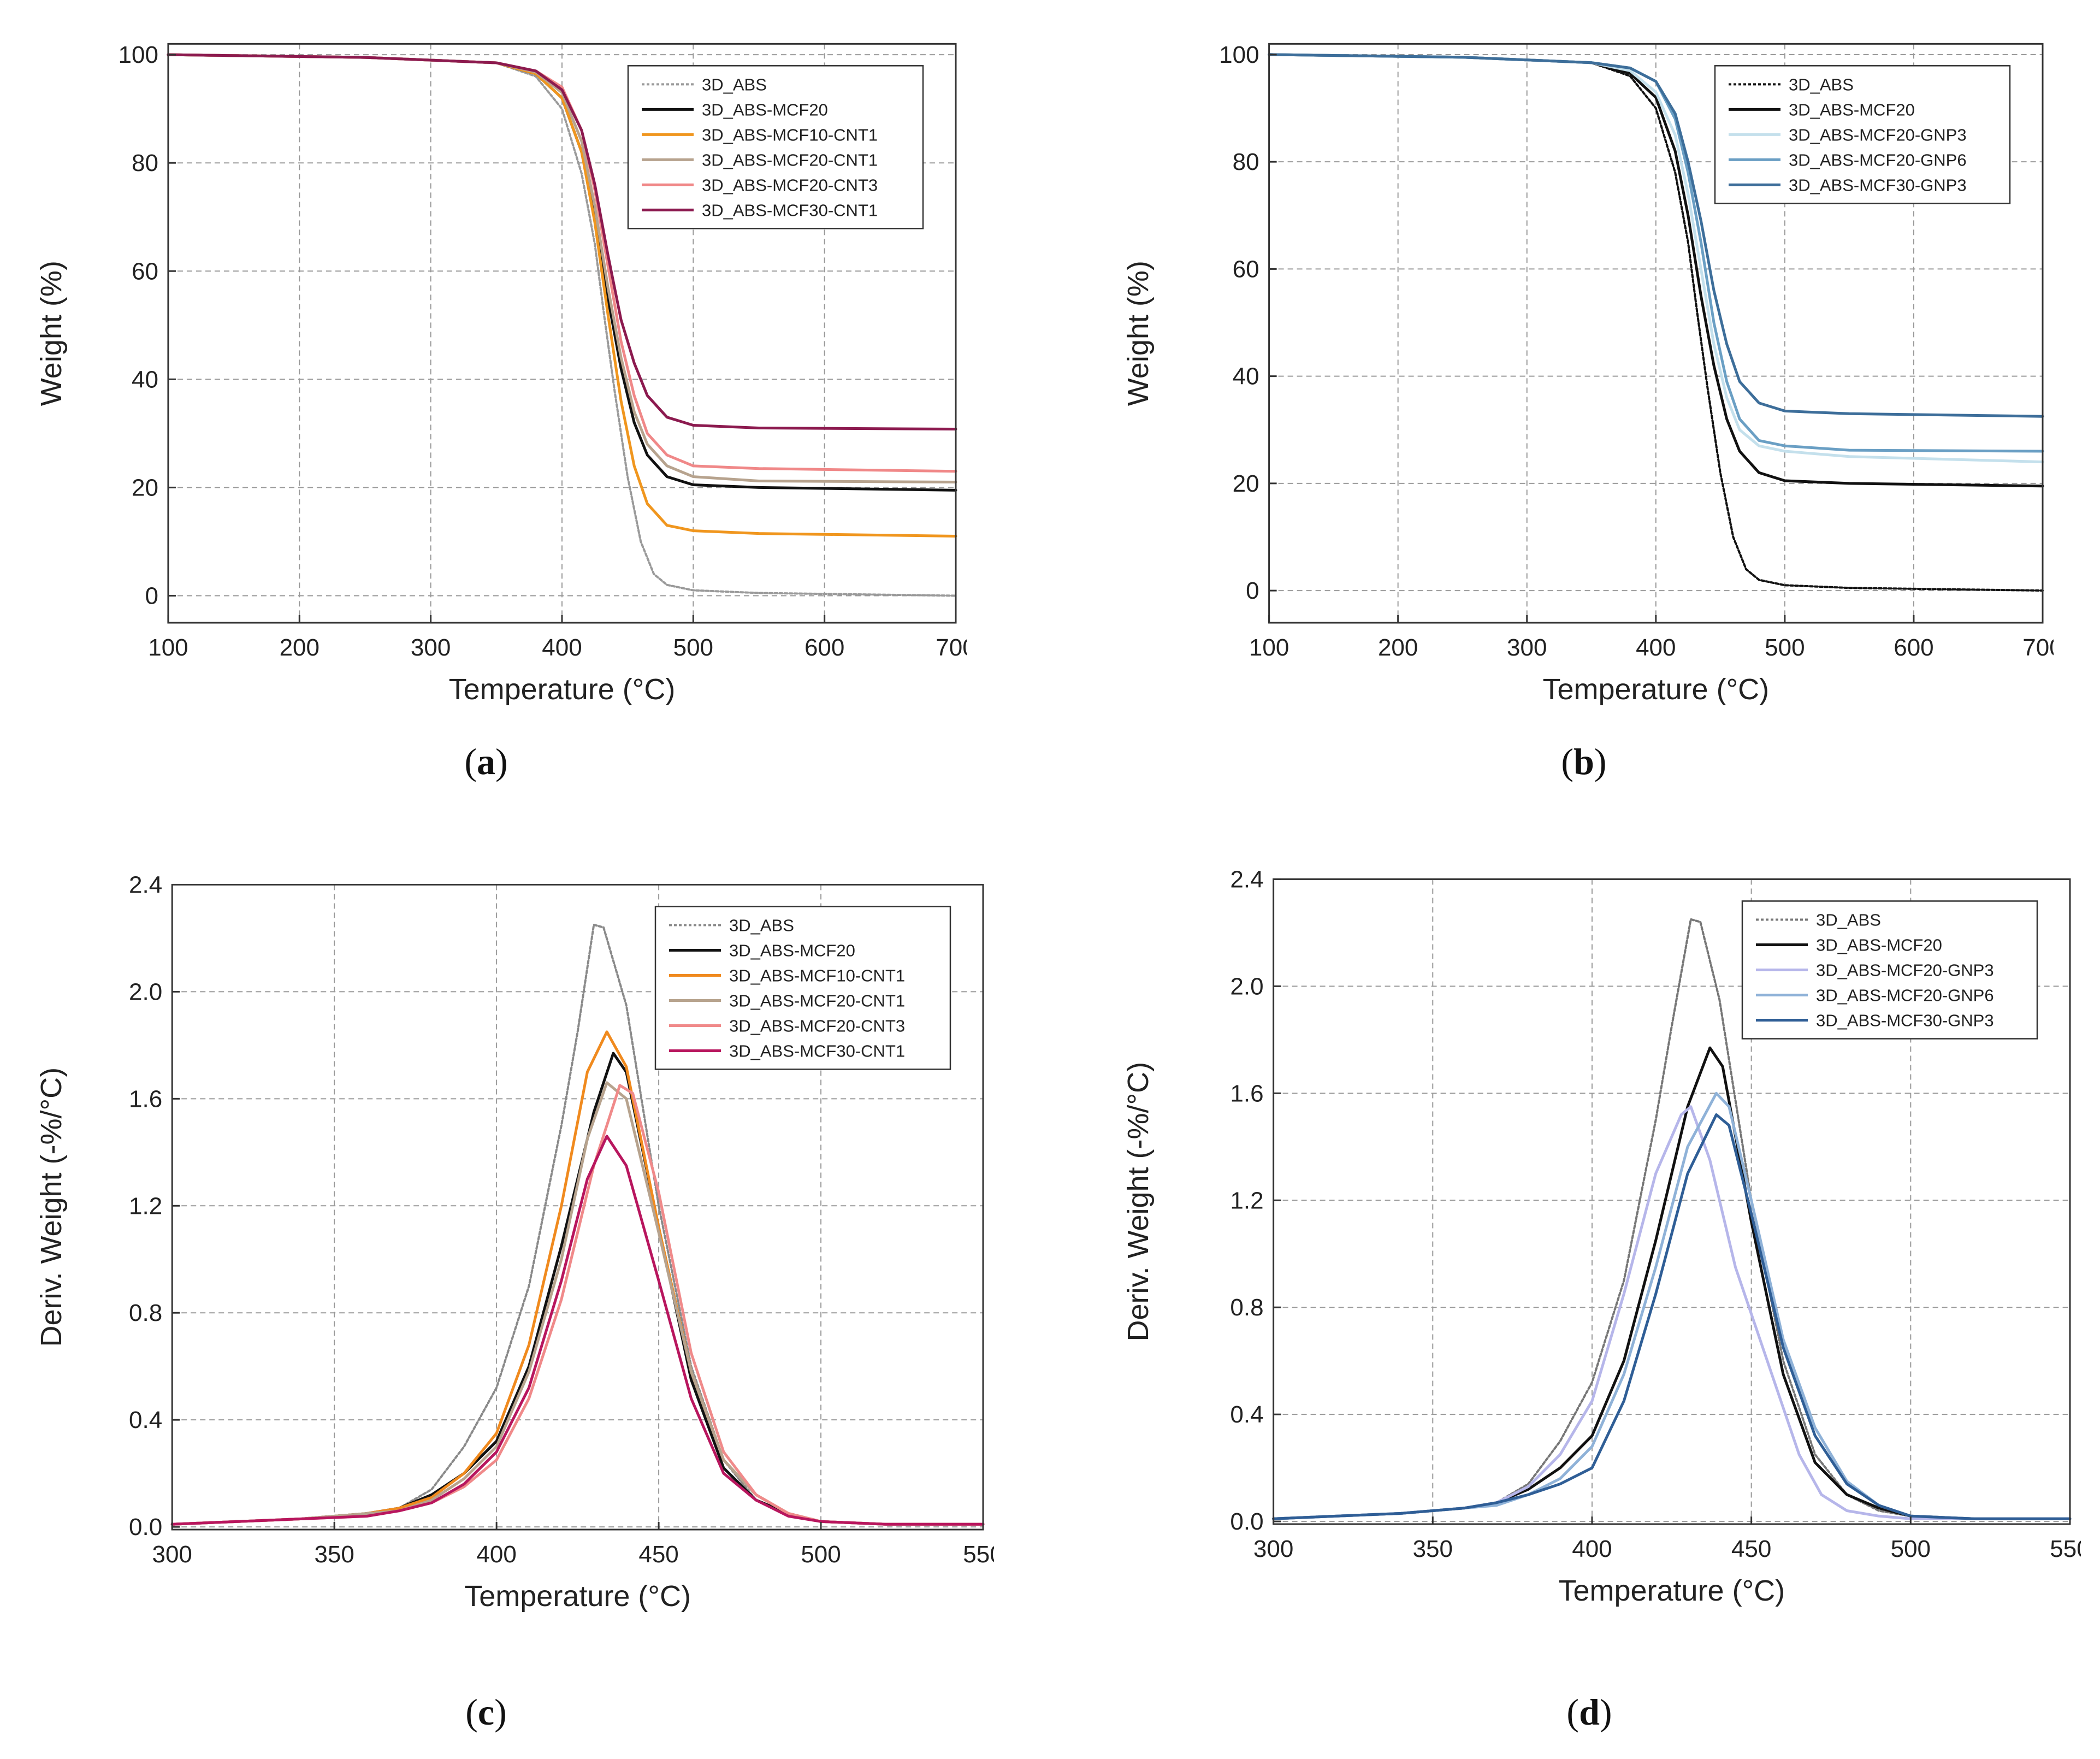  Describe the element at coordinates (1138, 333) in the screenshot. I see `pb-y-axis-title: Weight (%)` at that location.